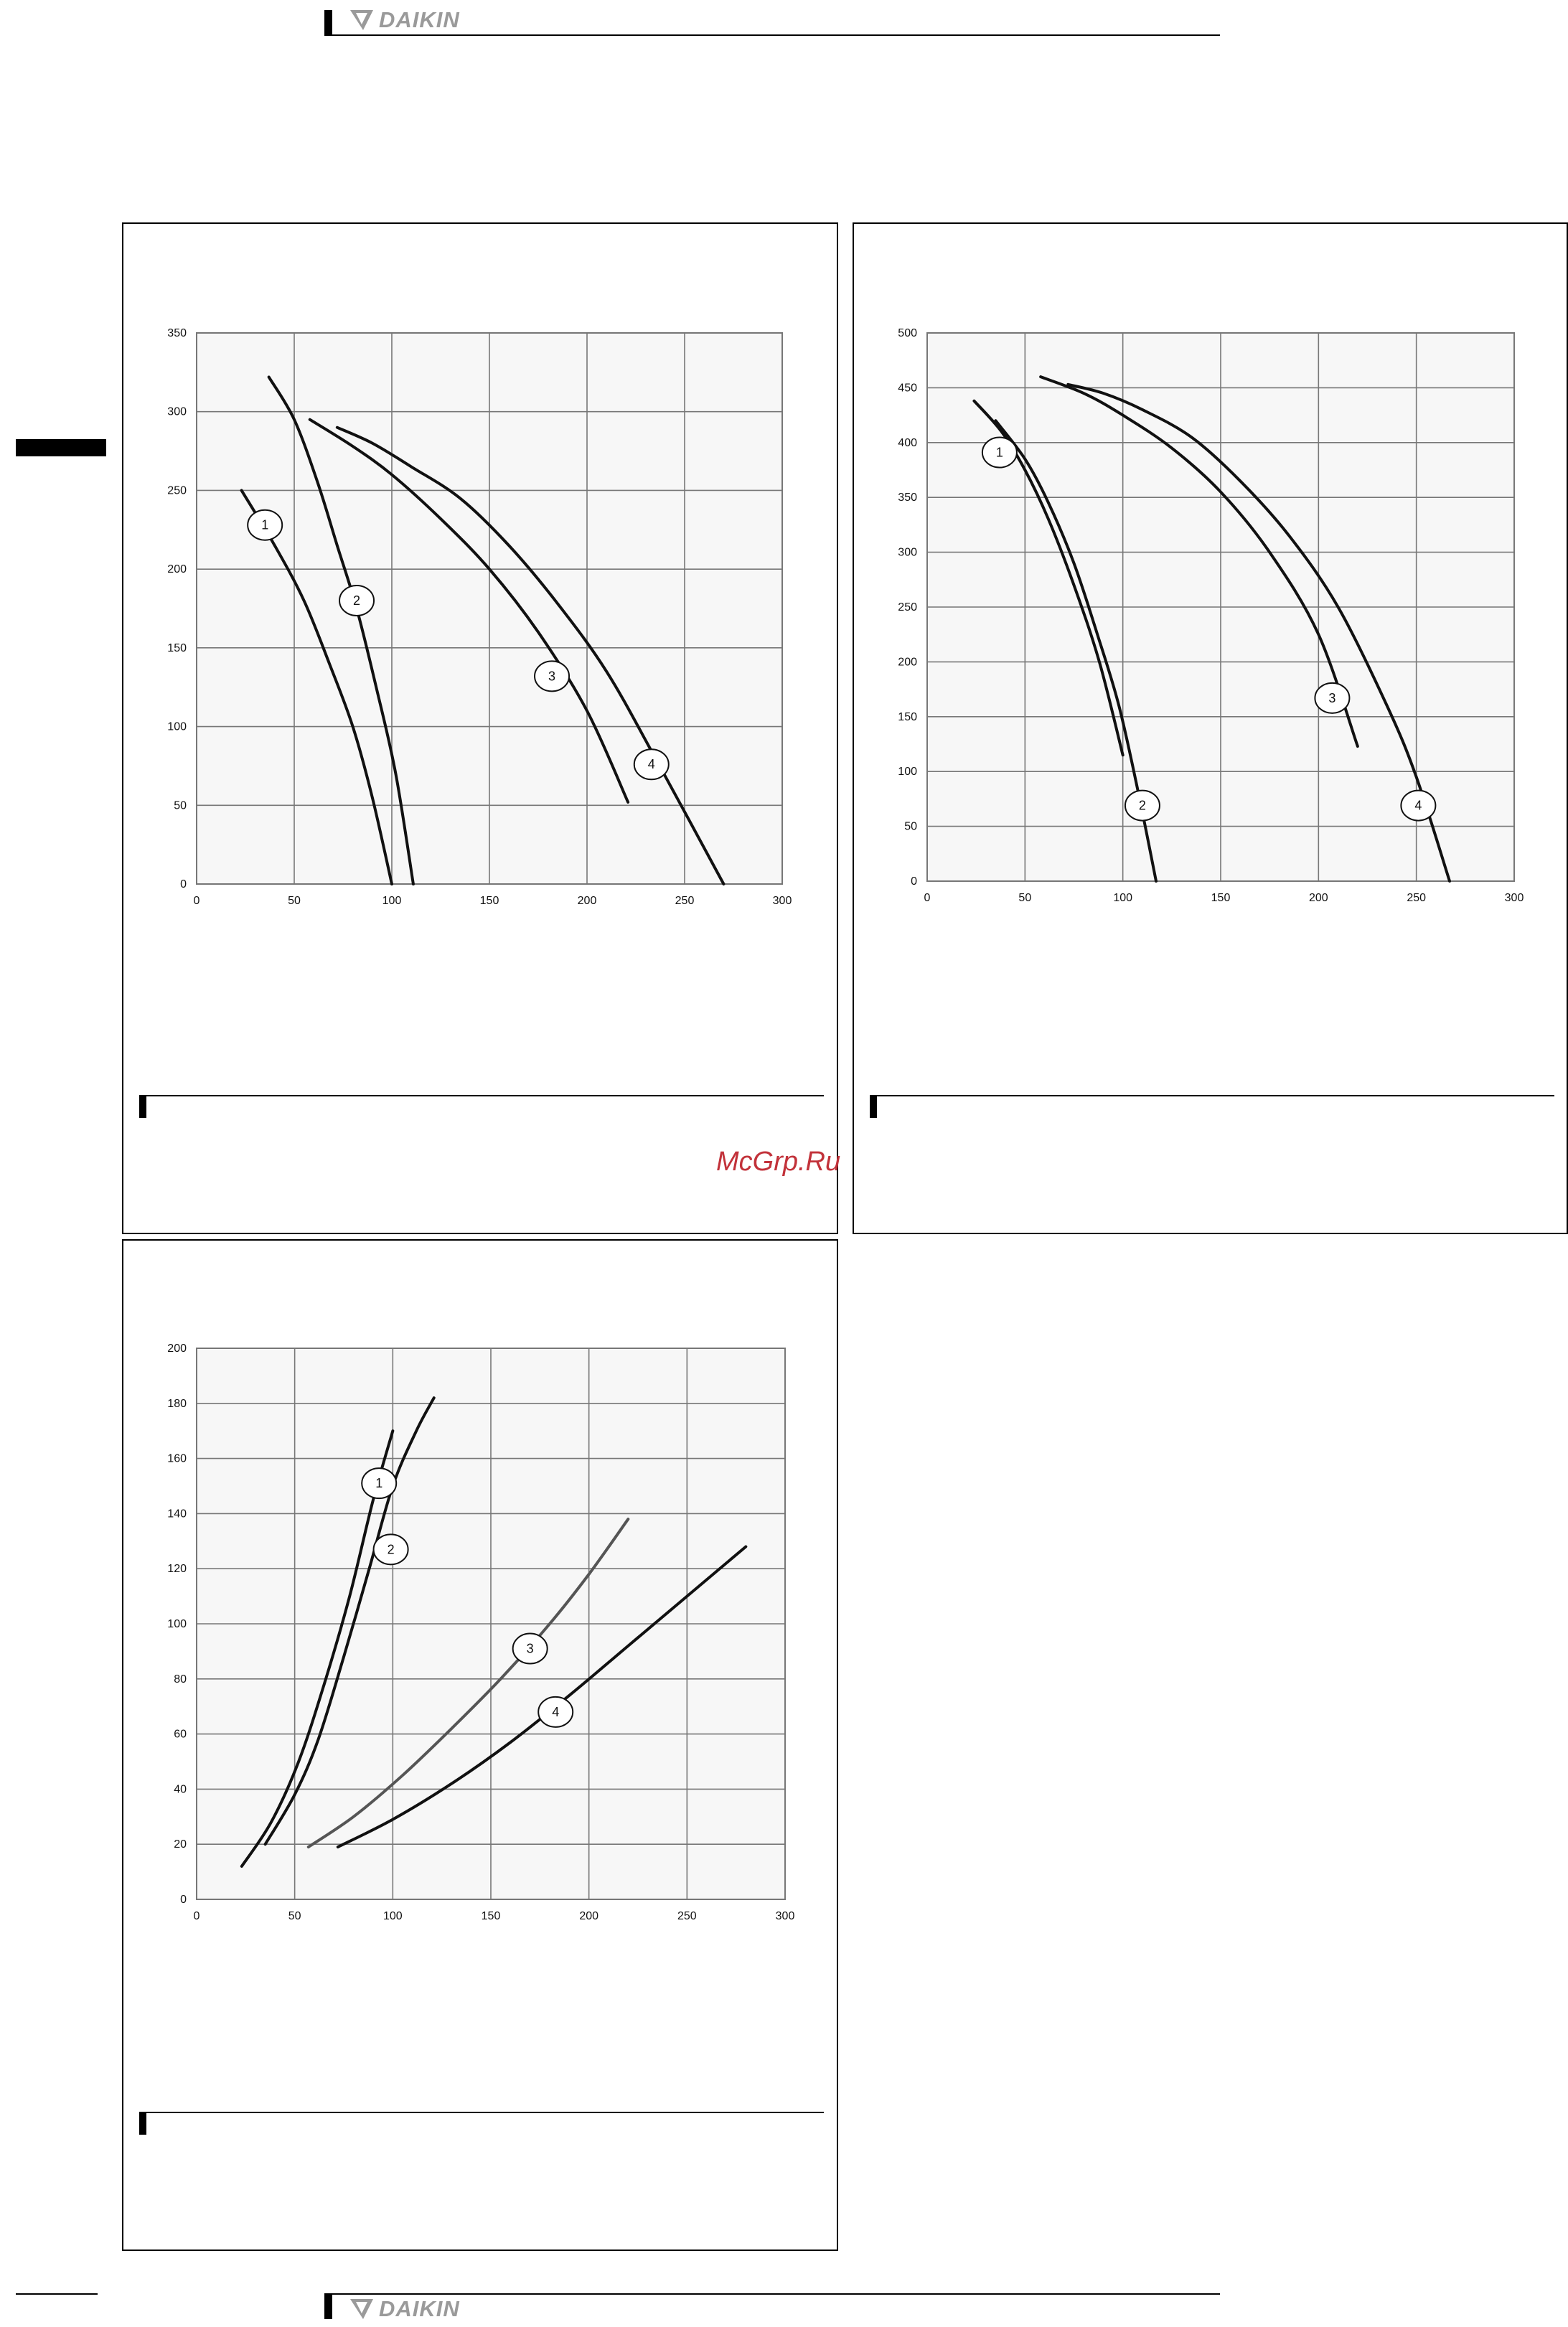 This screenshot has height=2327, width=1568. I want to click on footer-left-rule, so click(57, 2294).